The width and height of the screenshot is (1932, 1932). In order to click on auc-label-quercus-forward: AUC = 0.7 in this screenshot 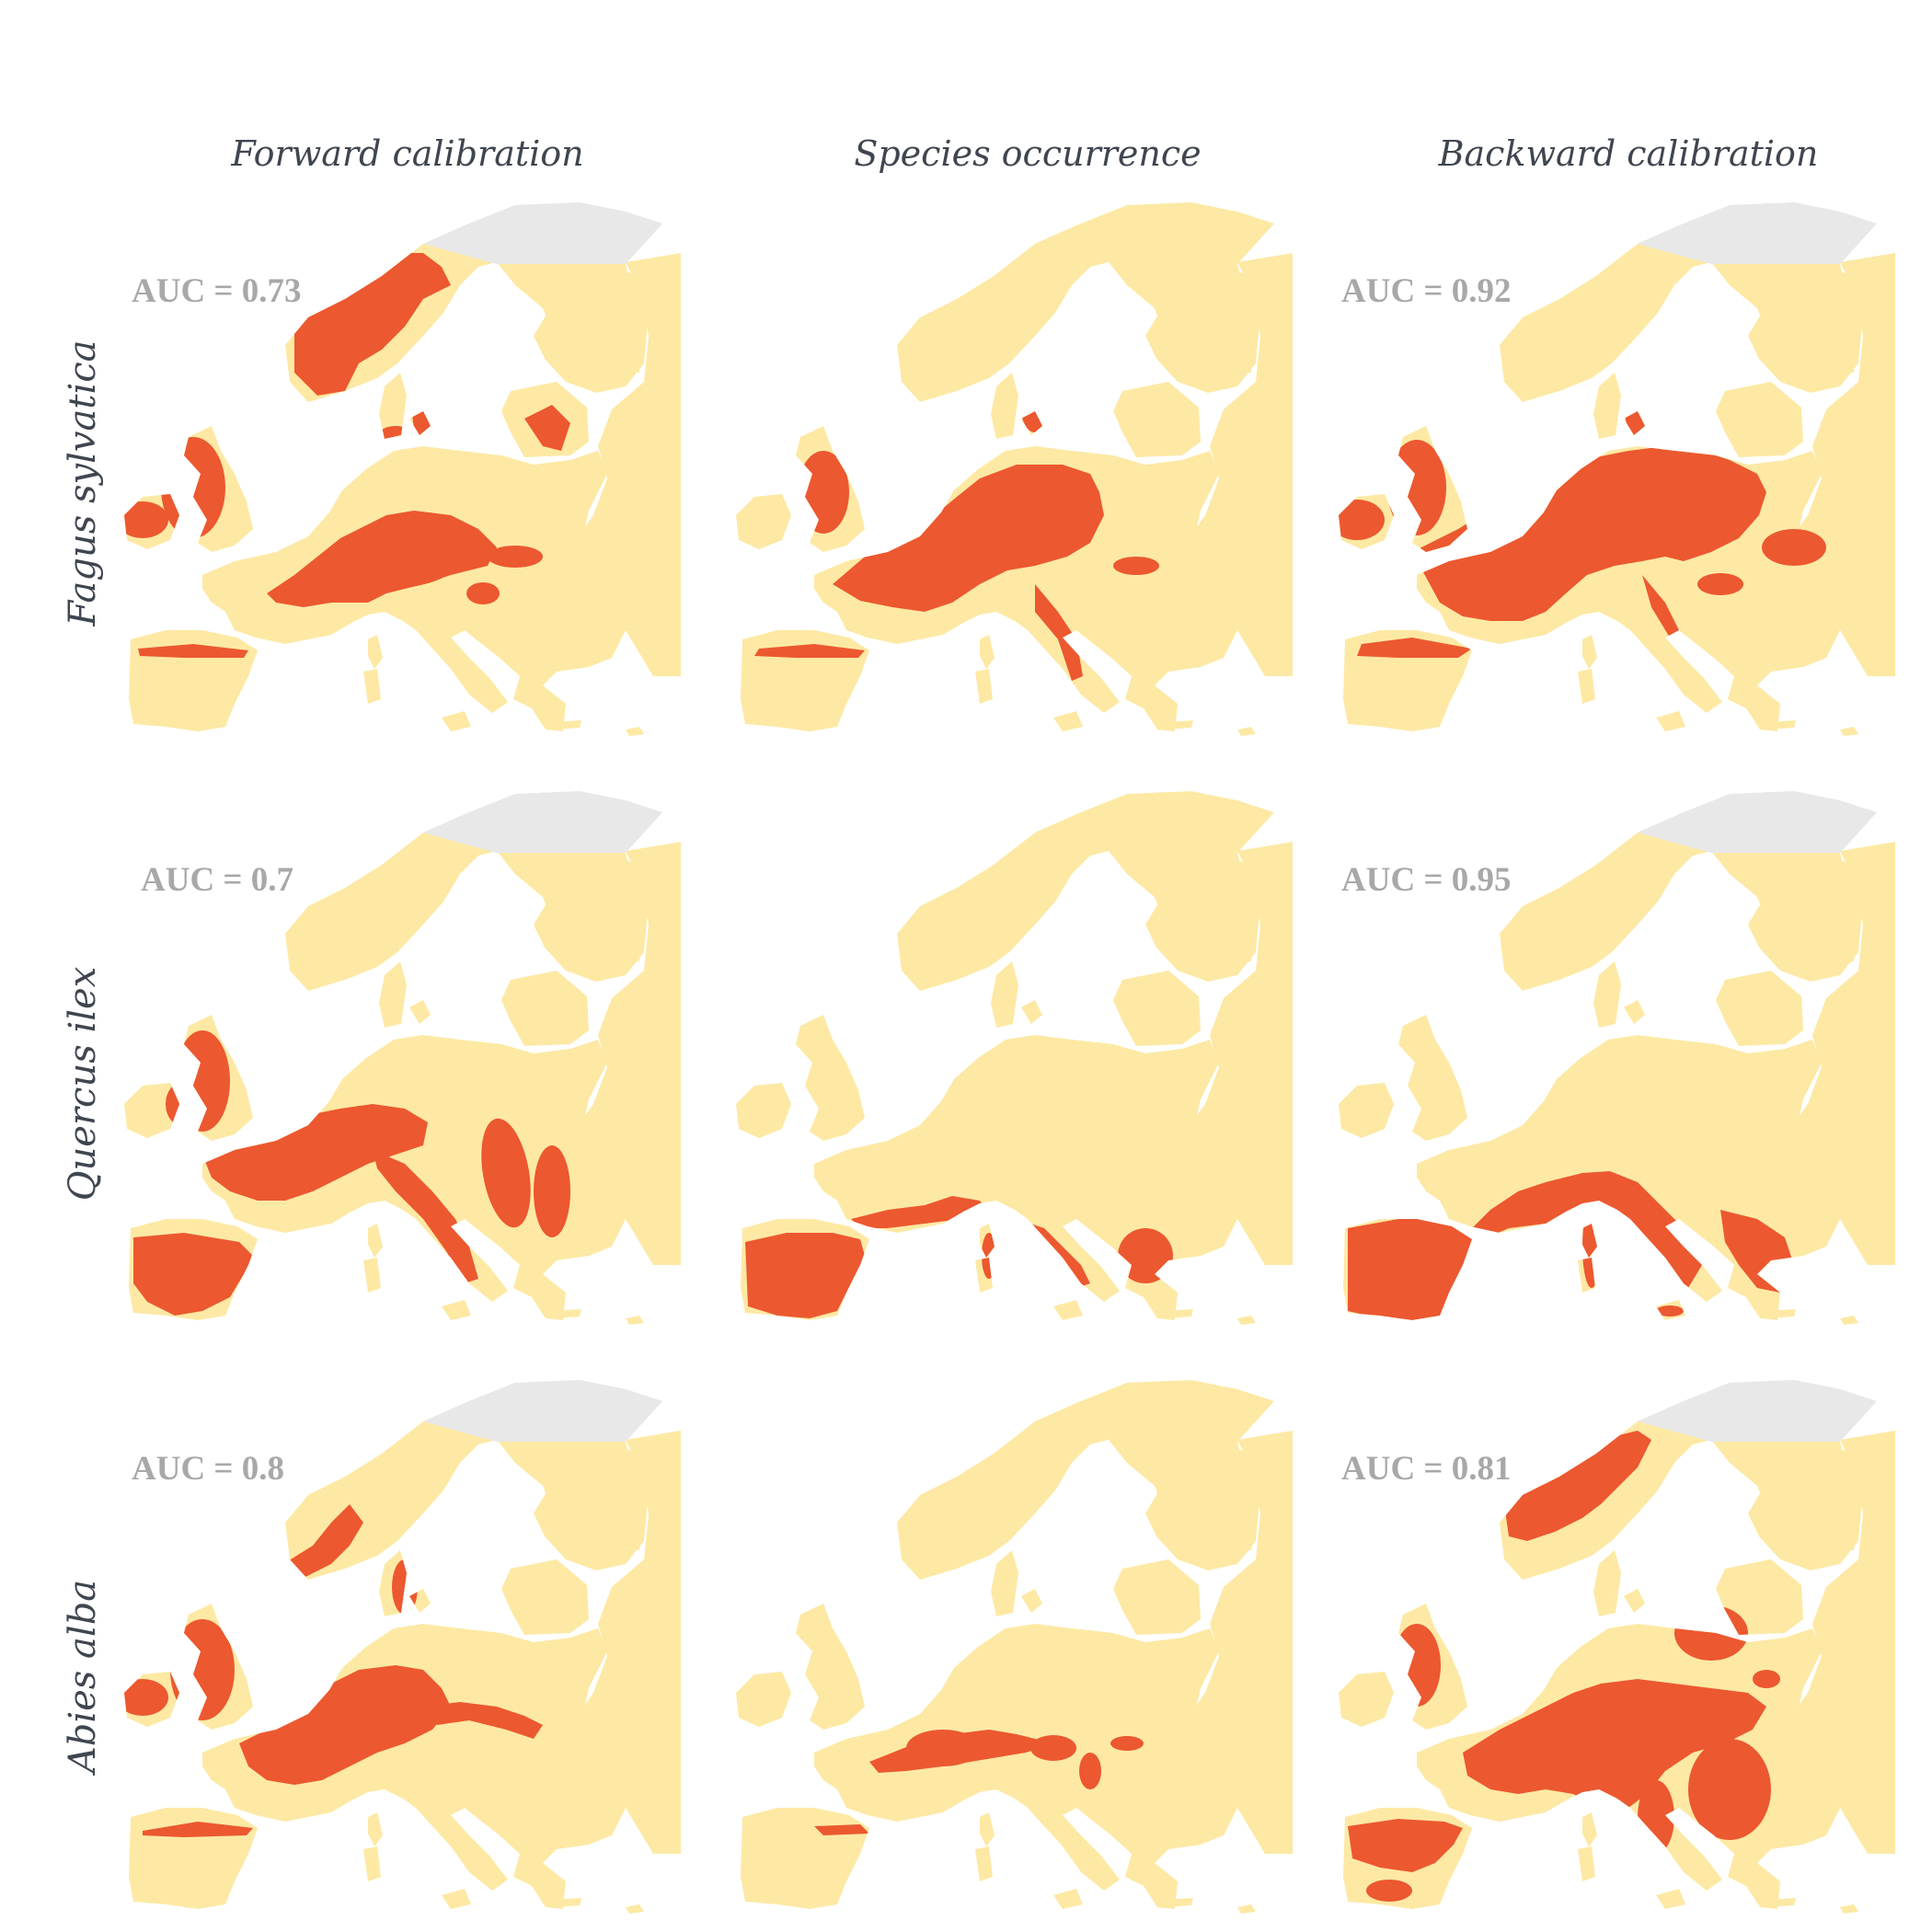, I will do `click(217, 880)`.